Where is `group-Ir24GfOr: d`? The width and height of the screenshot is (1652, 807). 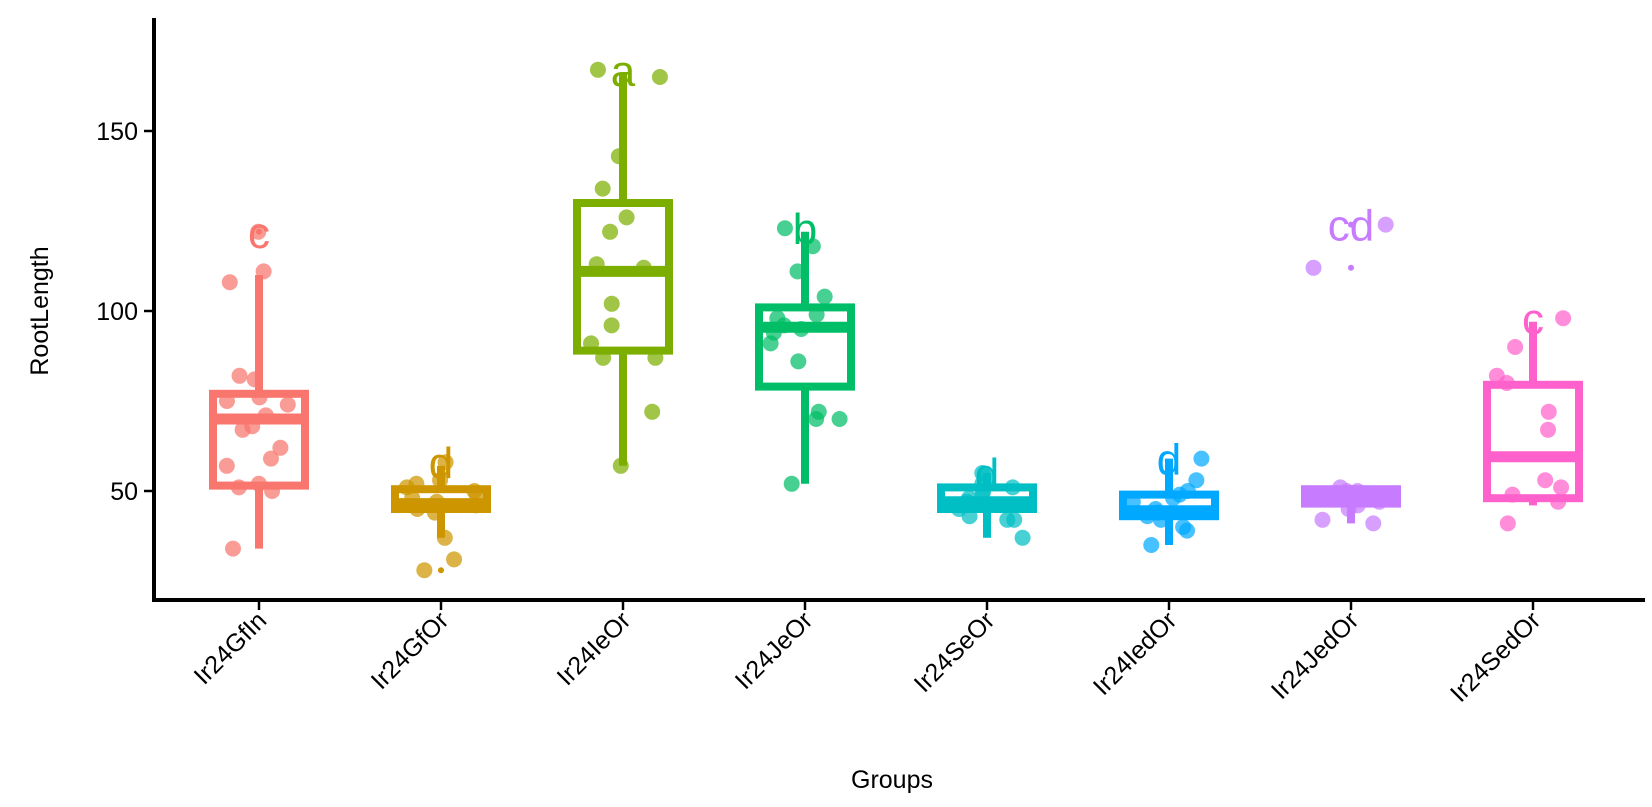
group-Ir24GfOr: d is located at coordinates (441, 509).